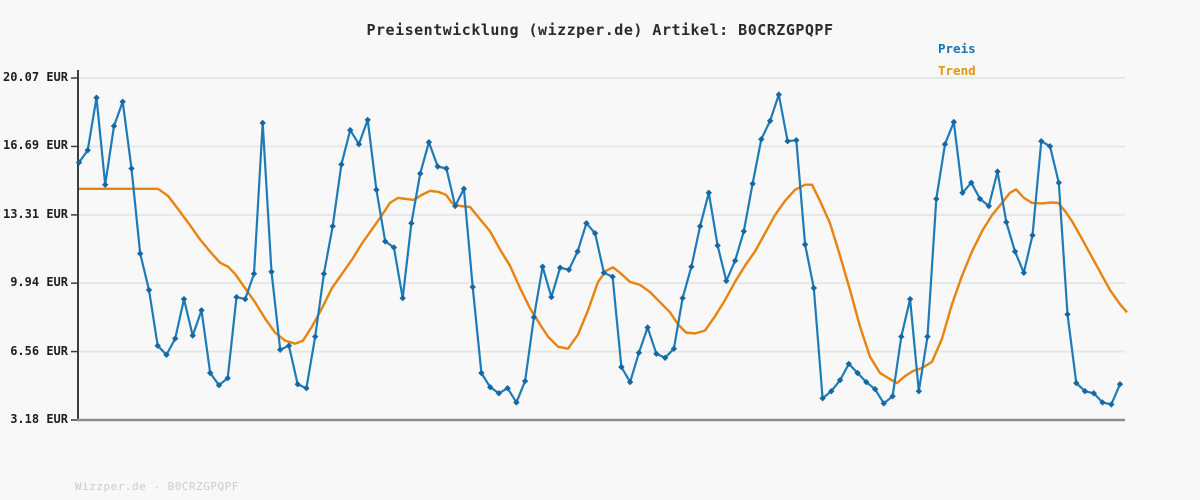 The height and width of the screenshot is (500, 1200). Describe the element at coordinates (957, 70) in the screenshot. I see `legend-item-trend: Trend` at that location.